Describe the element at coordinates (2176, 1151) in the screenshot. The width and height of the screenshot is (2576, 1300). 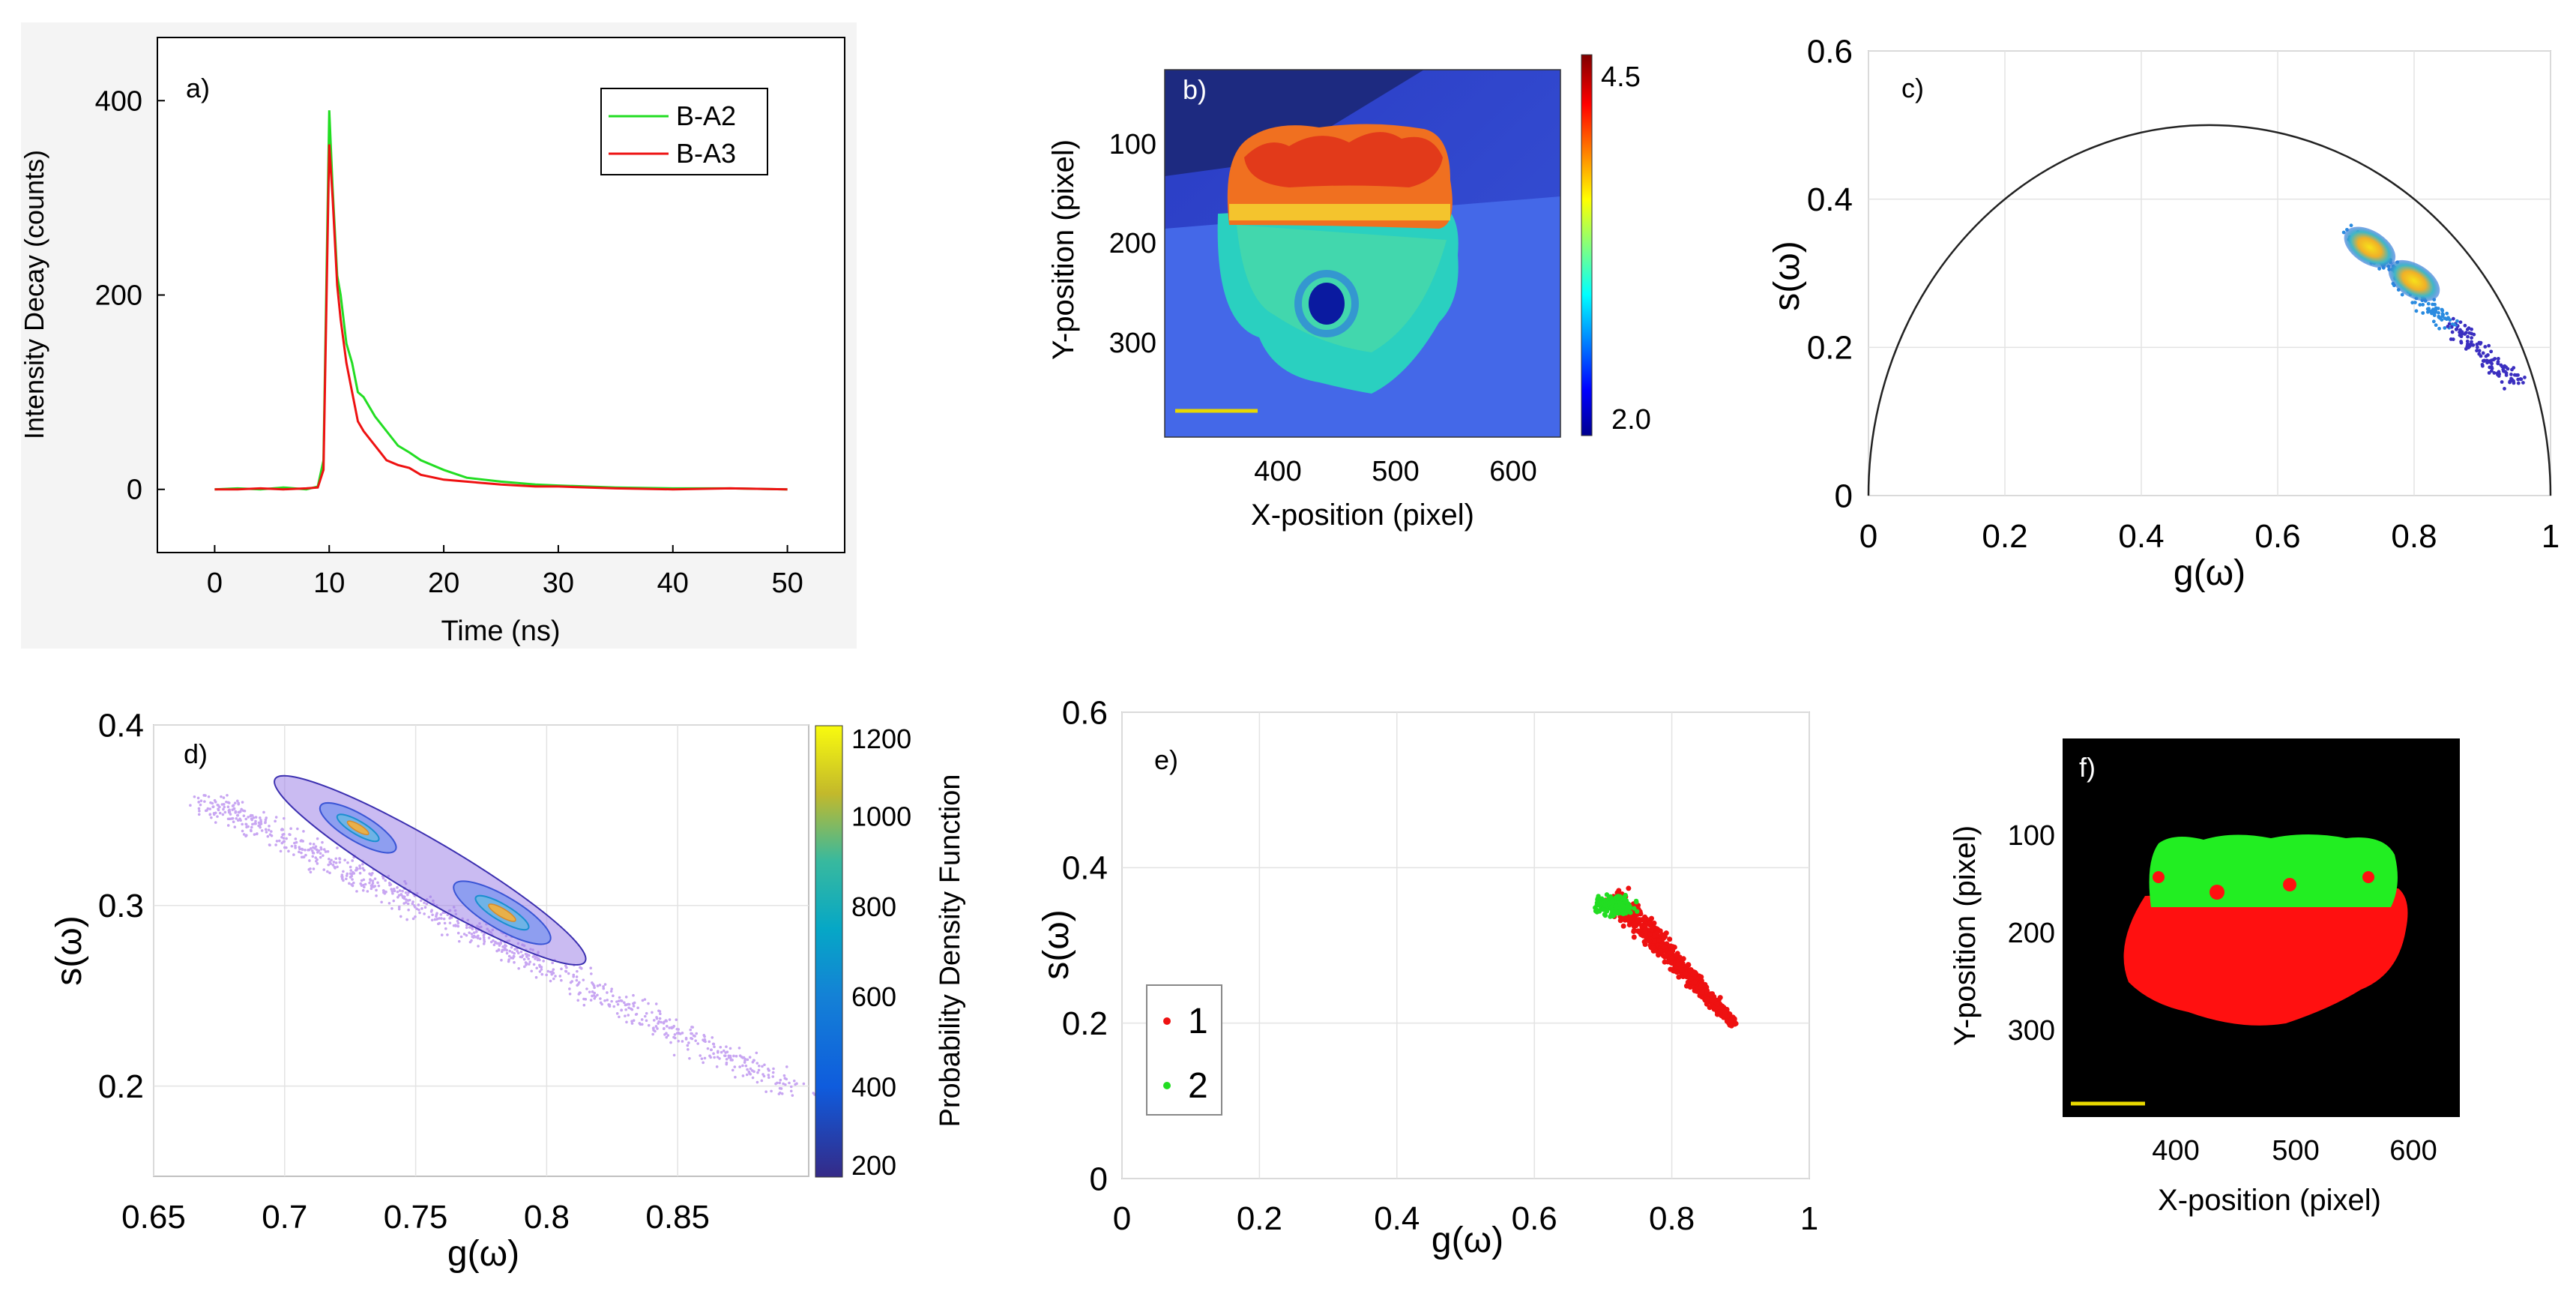
I see `panel-f-xtick-400: 400` at that location.